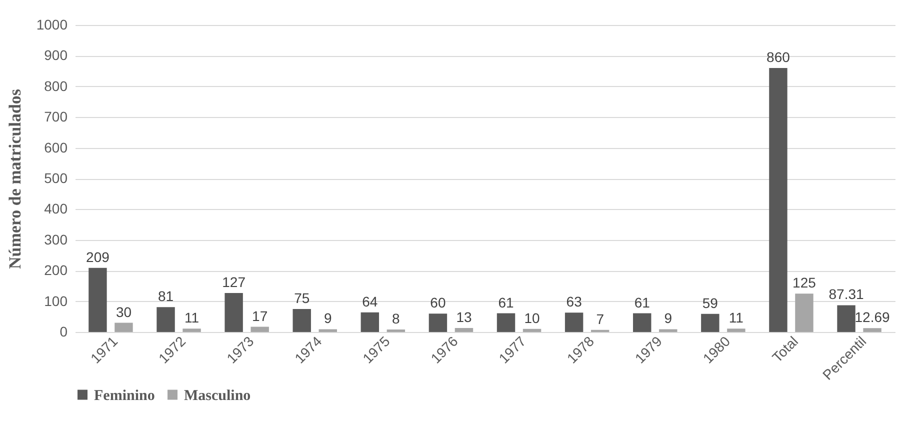 The width and height of the screenshot is (910, 423). What do you see at coordinates (846, 294) in the screenshot?
I see `data-label: 87.31` at bounding box center [846, 294].